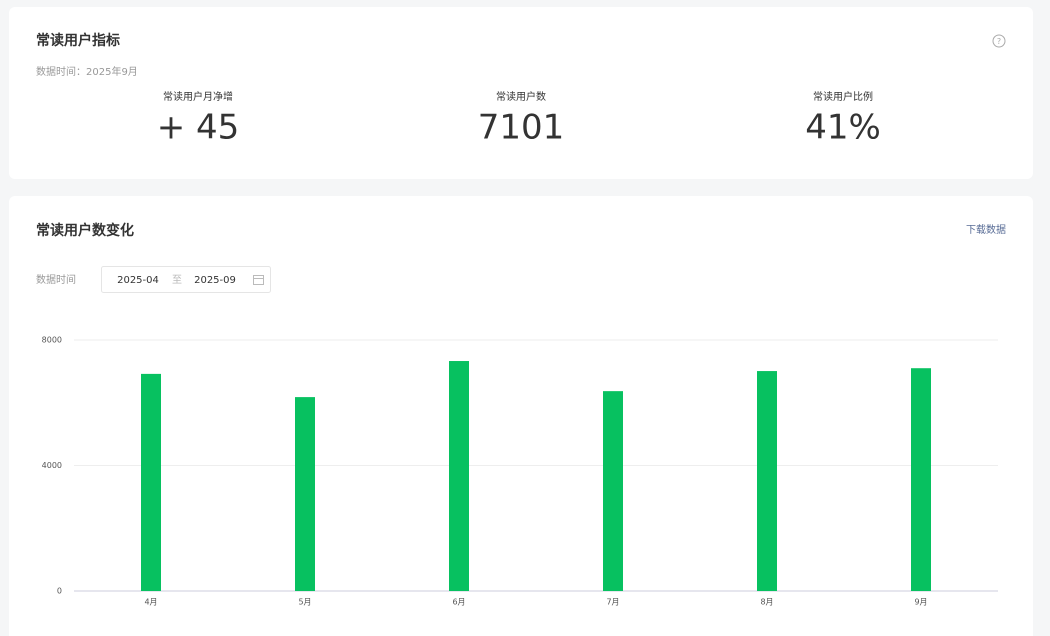  I want to click on x-tick-label: 5月, so click(304, 602).